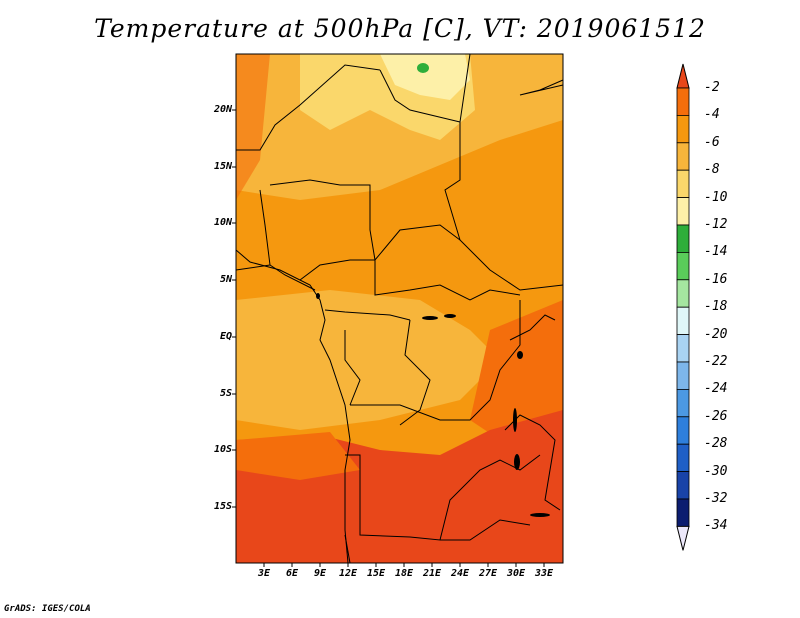 This screenshot has width=800, height=618. What do you see at coordinates (683, 538) in the screenshot?
I see `colorbar-bottom-arrow` at bounding box center [683, 538].